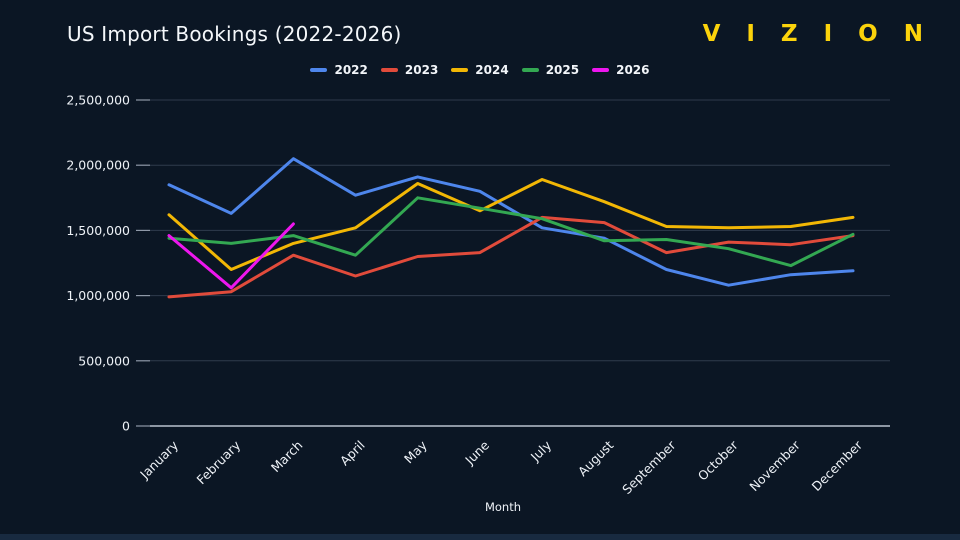  Describe the element at coordinates (562, 70) in the screenshot. I see `legend-label: 2025` at that location.